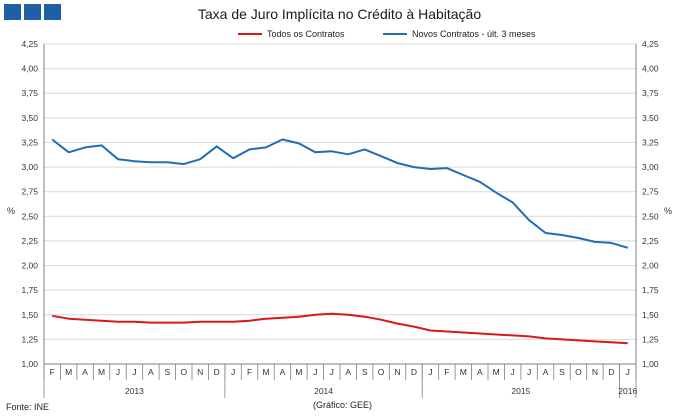 This screenshot has height=418, width=679. Describe the element at coordinates (29, 69) in the screenshot. I see `y-tick-left: 4,00` at that location.